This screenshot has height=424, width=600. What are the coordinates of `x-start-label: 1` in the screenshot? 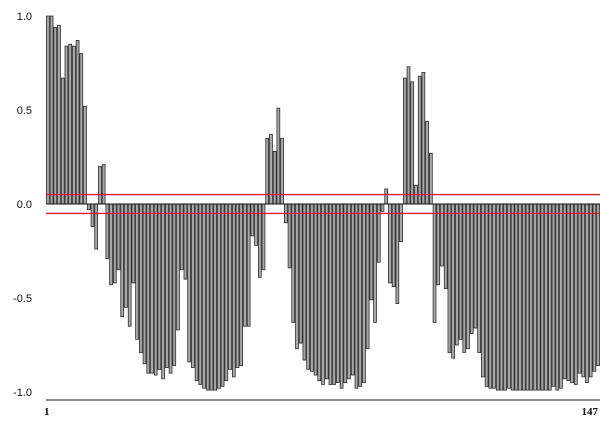 It's located at (47, 412).